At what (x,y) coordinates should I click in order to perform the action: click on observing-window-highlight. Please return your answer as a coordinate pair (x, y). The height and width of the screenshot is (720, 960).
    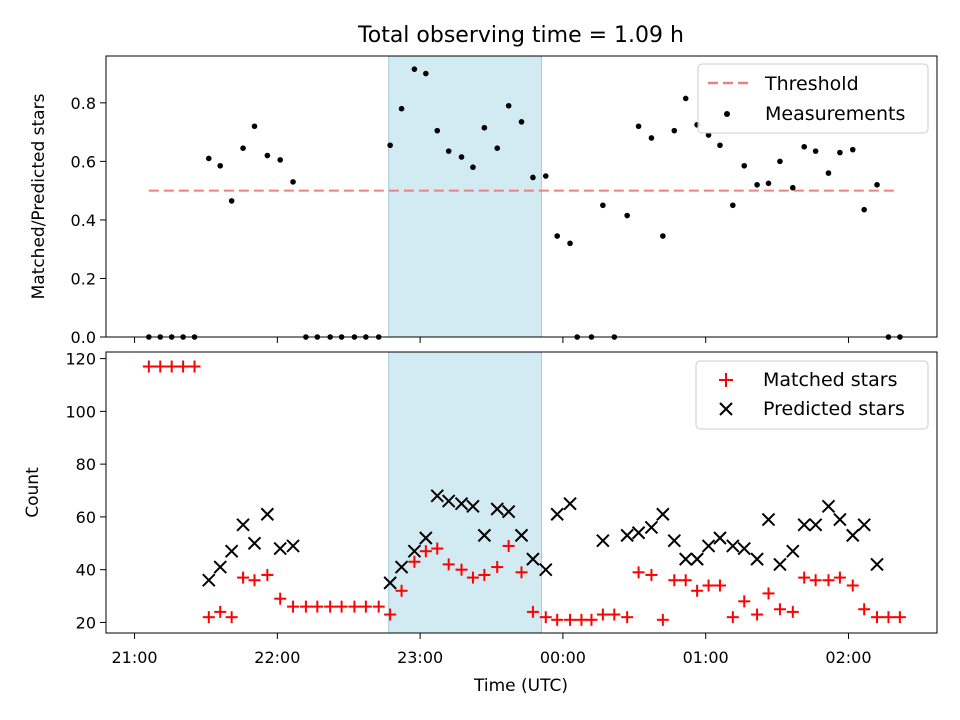
    Looking at the image, I should click on (465, 196).